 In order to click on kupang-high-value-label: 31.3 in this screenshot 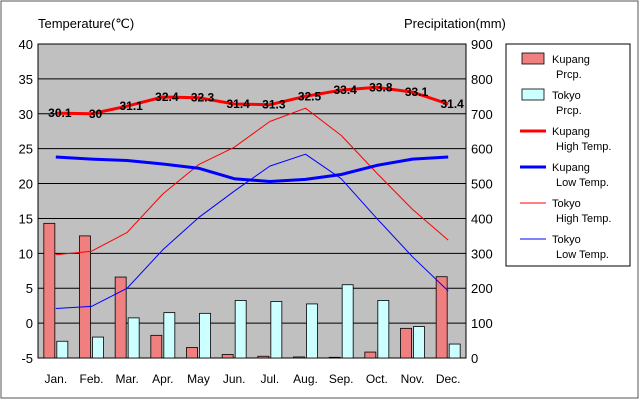, I will do `click(274, 105)`.